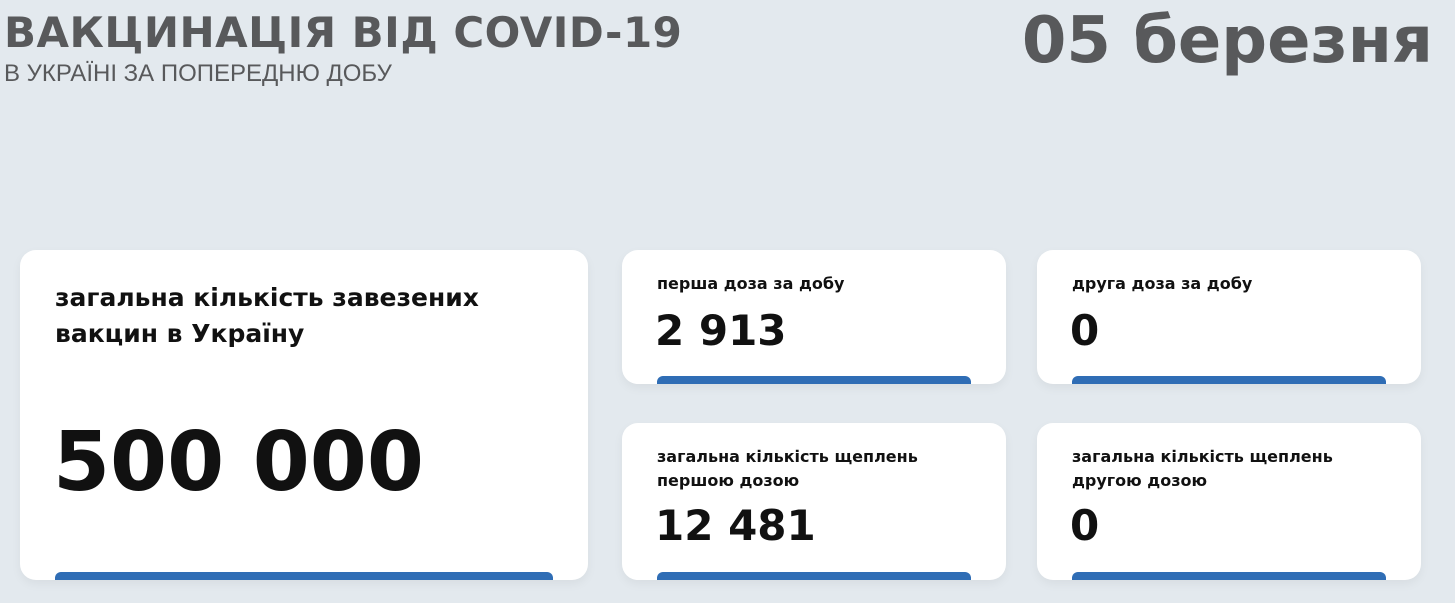 This screenshot has width=1455, height=603. What do you see at coordinates (343, 32) in the screenshot?
I see `page-title: ВАКЦИНАЦІЯ ВІД COVID-19` at bounding box center [343, 32].